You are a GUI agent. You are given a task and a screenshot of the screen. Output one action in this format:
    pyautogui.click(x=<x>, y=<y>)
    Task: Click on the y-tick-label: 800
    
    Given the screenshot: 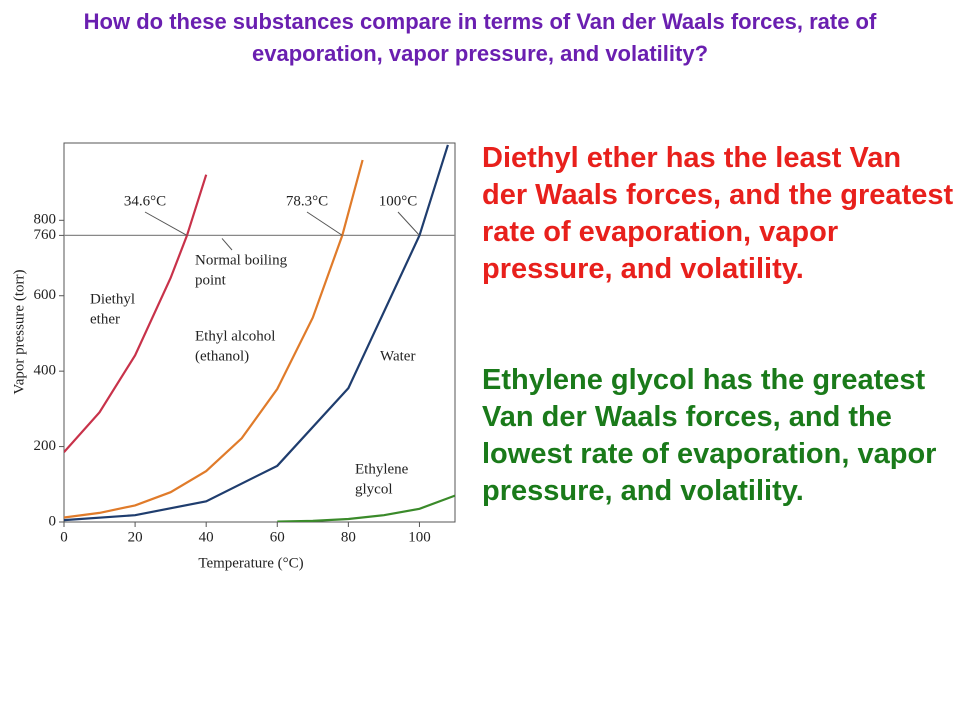 What is the action you would take?
    pyautogui.click(x=45, y=220)
    